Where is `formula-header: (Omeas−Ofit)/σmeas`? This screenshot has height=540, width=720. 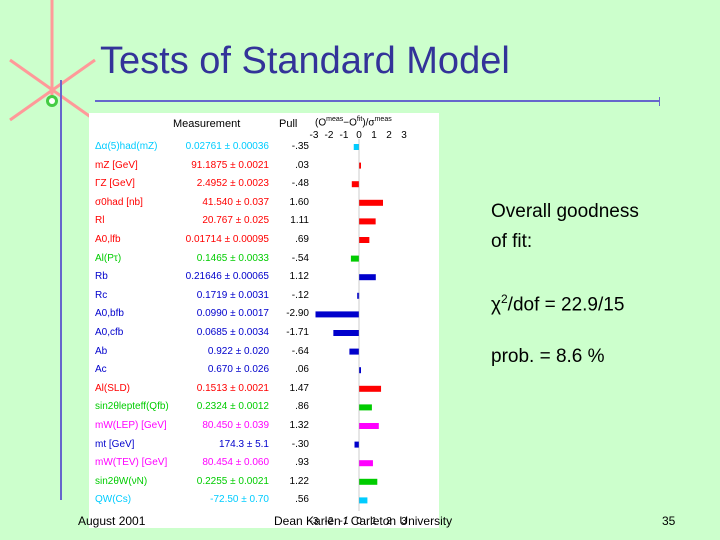 formula-header: (Omeas−Ofit)/σmeas is located at coordinates (353, 122).